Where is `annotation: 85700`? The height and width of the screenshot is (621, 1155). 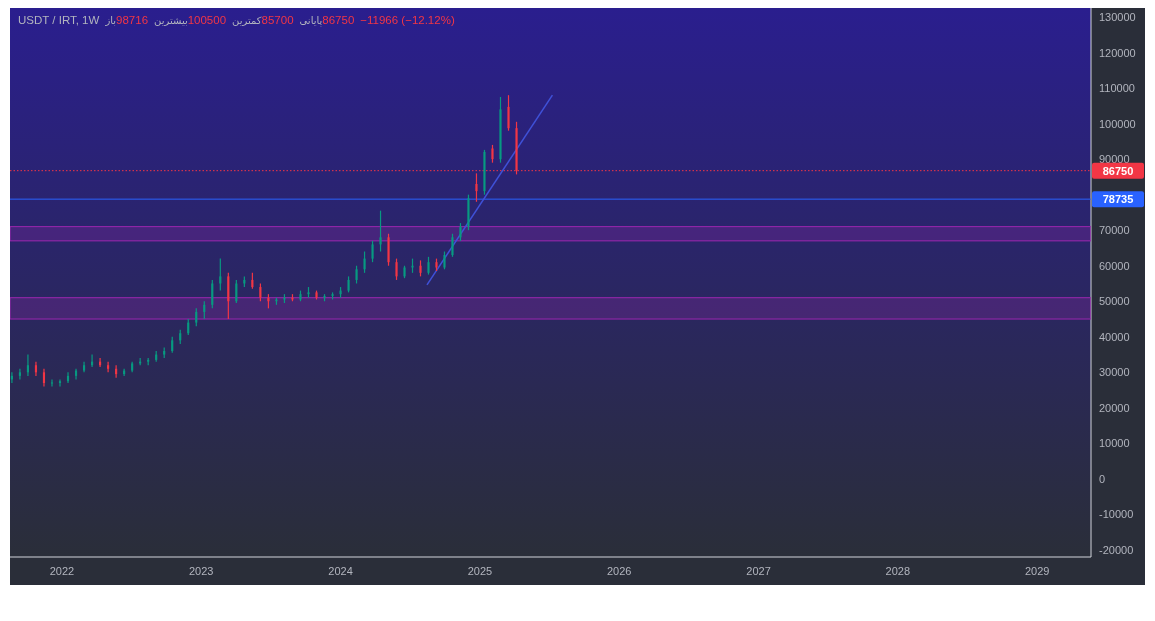
annotation: 85700 is located at coordinates (277, 20).